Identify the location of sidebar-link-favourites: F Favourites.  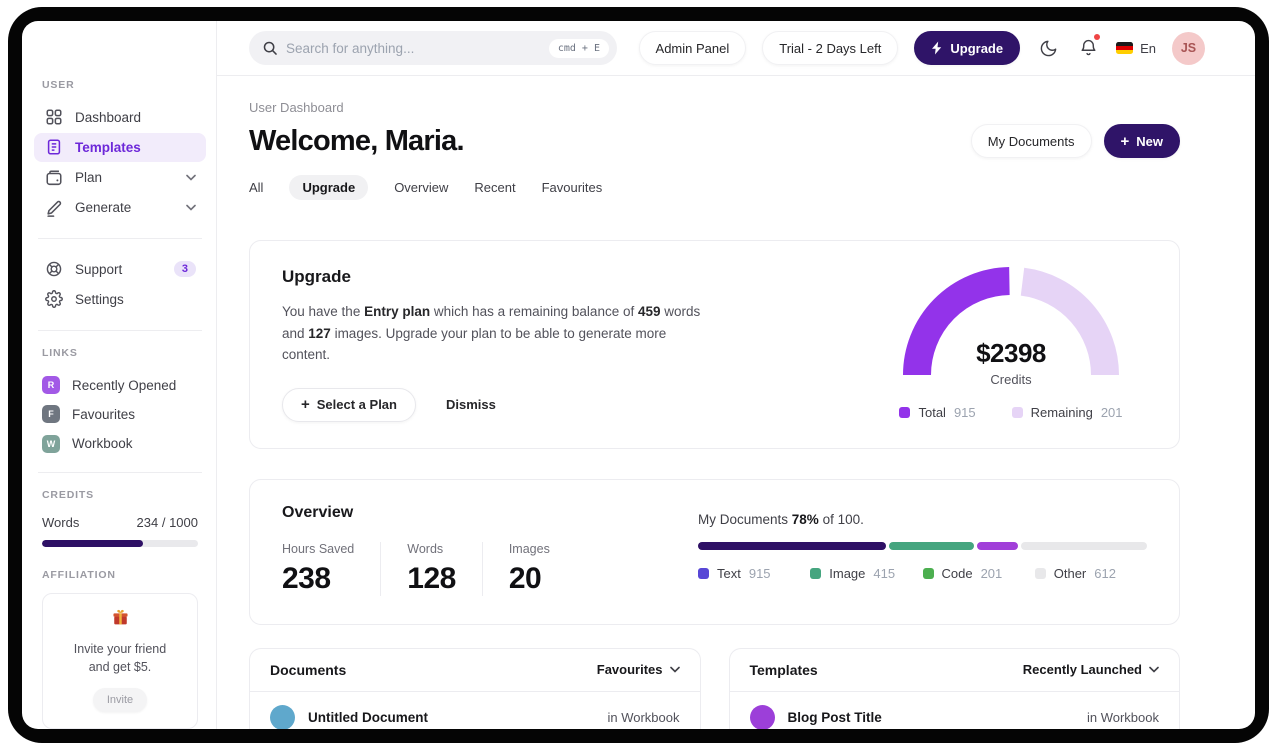
(120, 414).